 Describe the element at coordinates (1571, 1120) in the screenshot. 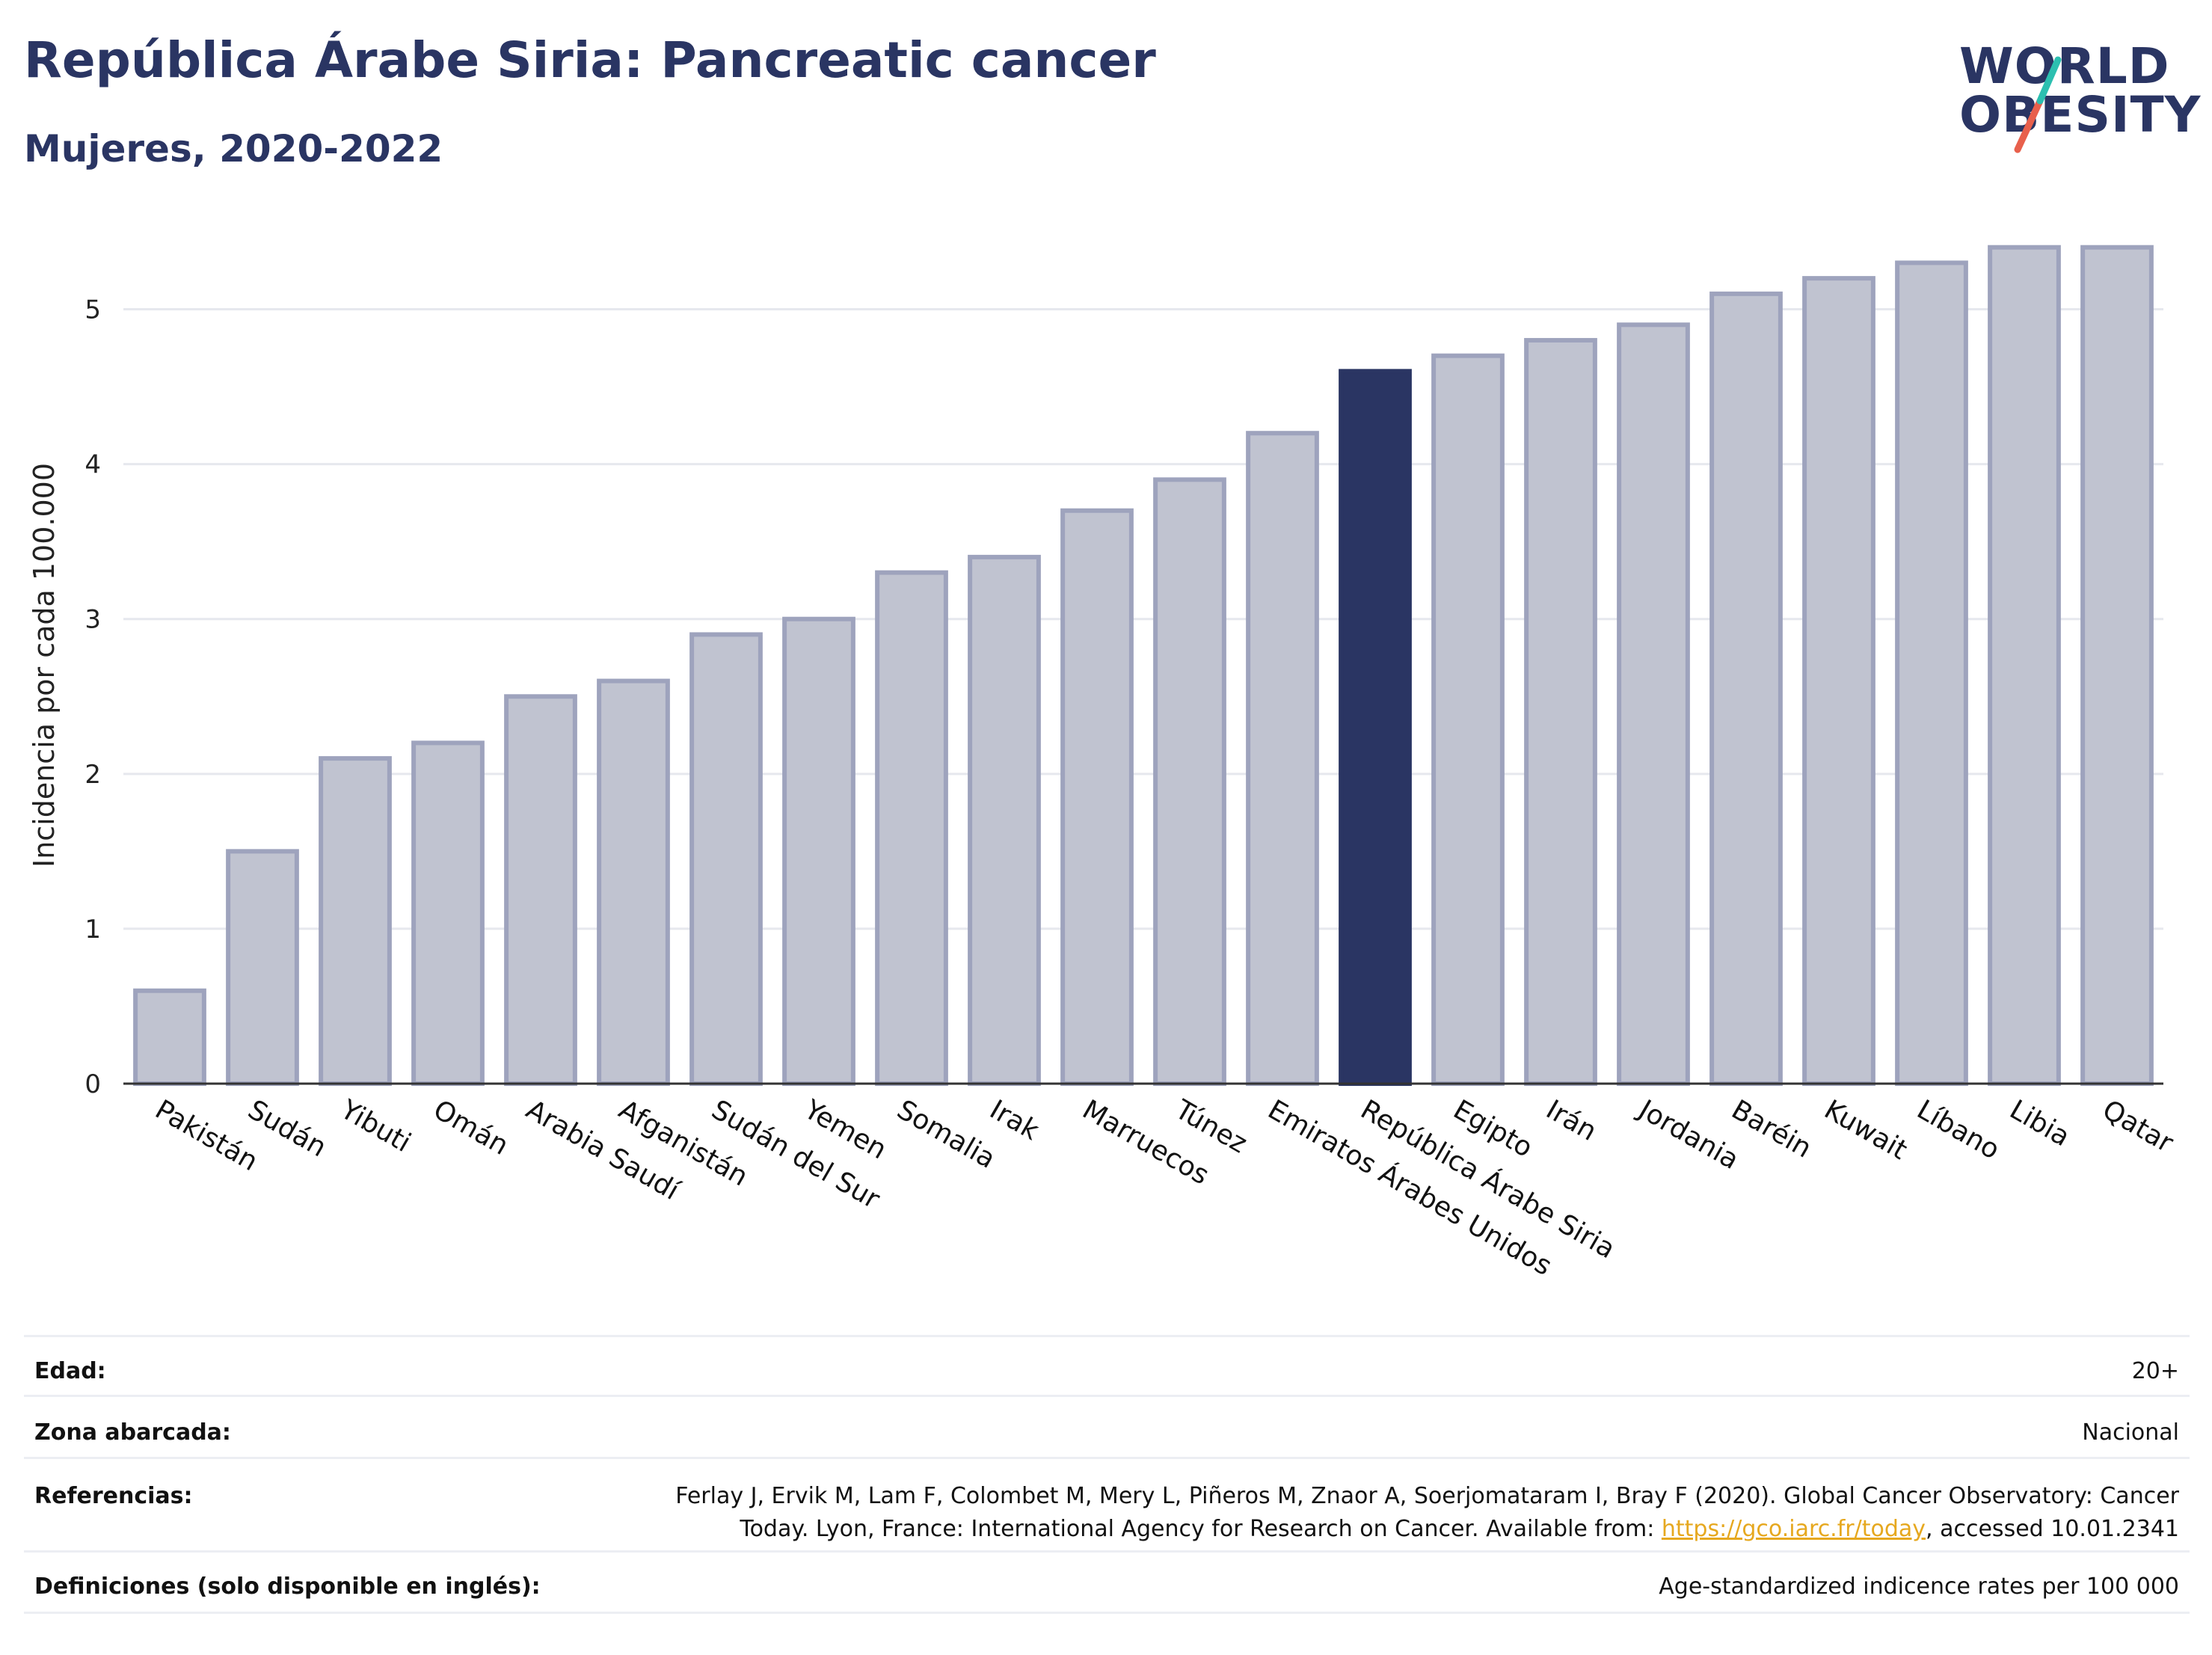

I see `x-tick-label: Irán` at that location.